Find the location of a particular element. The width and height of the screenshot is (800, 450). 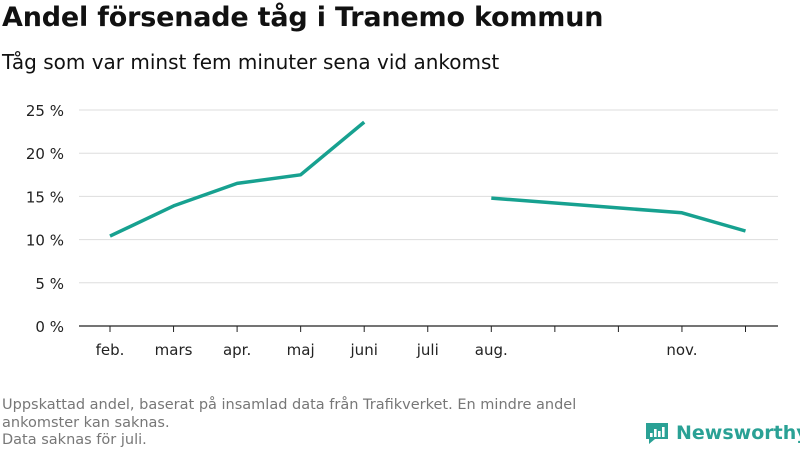

y-tick-label: 0 % is located at coordinates (49, 327).